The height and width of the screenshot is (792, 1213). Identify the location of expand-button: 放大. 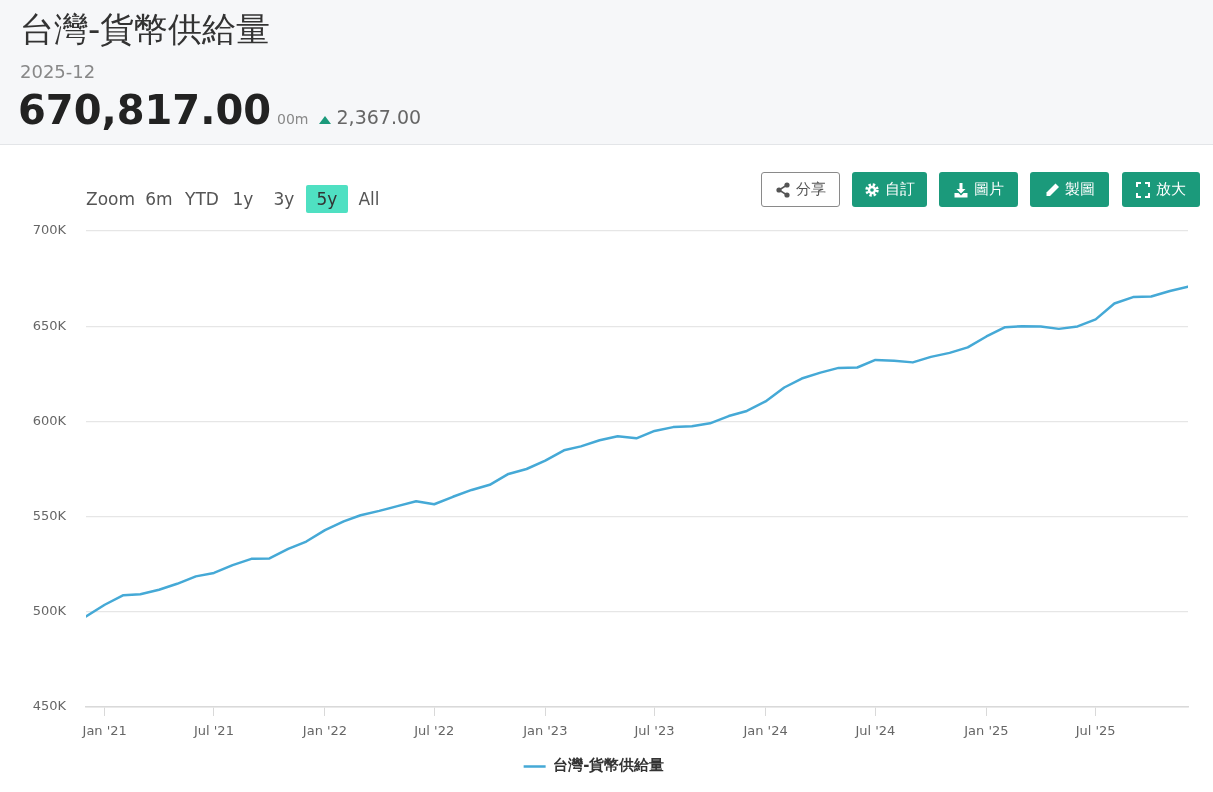
(1161, 189).